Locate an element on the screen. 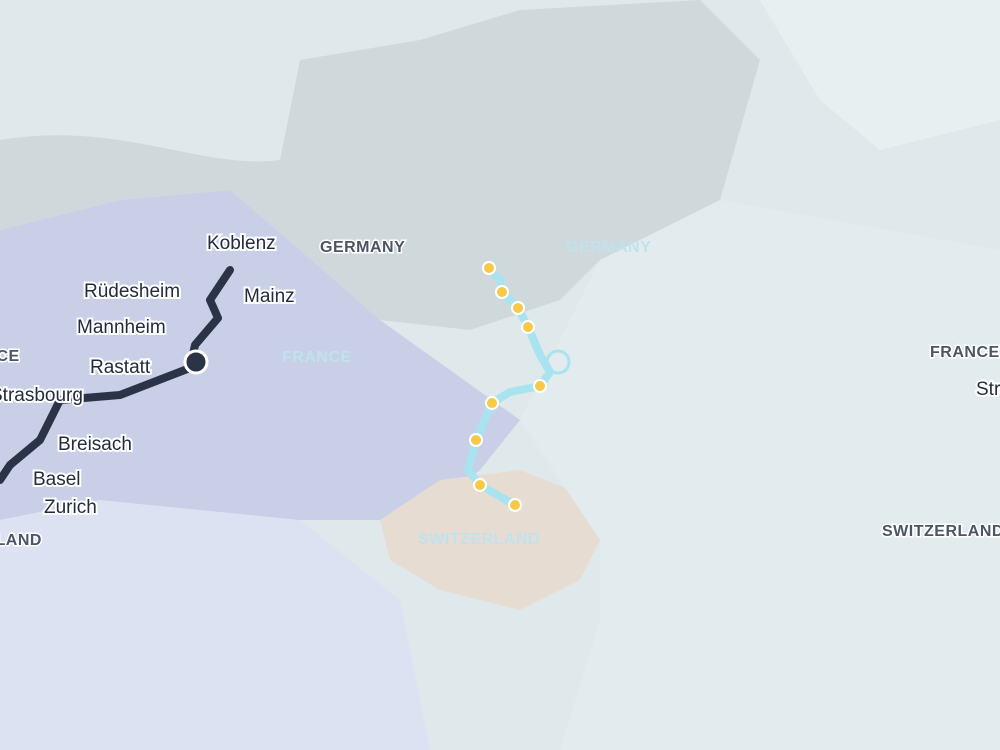 The width and height of the screenshot is (1000, 750). ship-icon is located at coordinates (196, 362).